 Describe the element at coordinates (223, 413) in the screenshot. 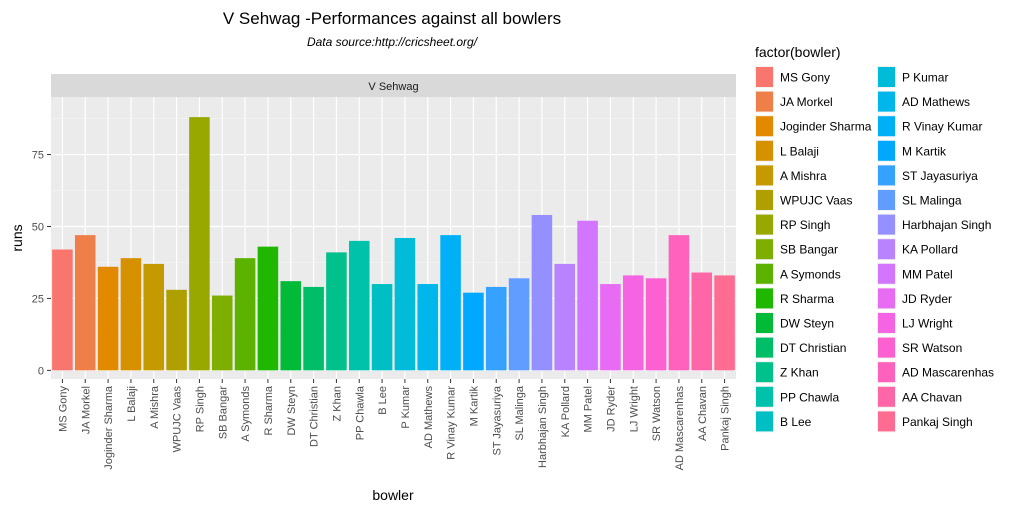

I see `x-tick-label: SB Bangar` at that location.